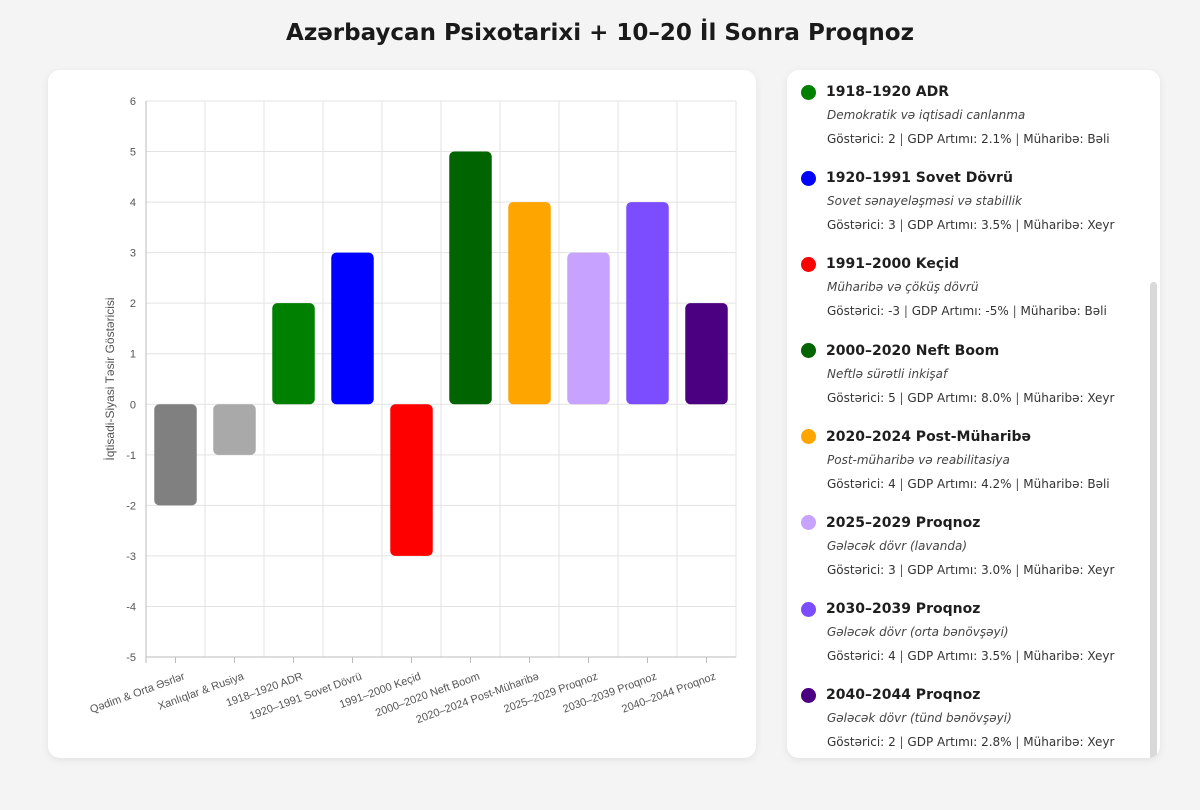 The image size is (1200, 810). I want to click on legend-item-name: 1991–2000 Keçid, so click(893, 264).